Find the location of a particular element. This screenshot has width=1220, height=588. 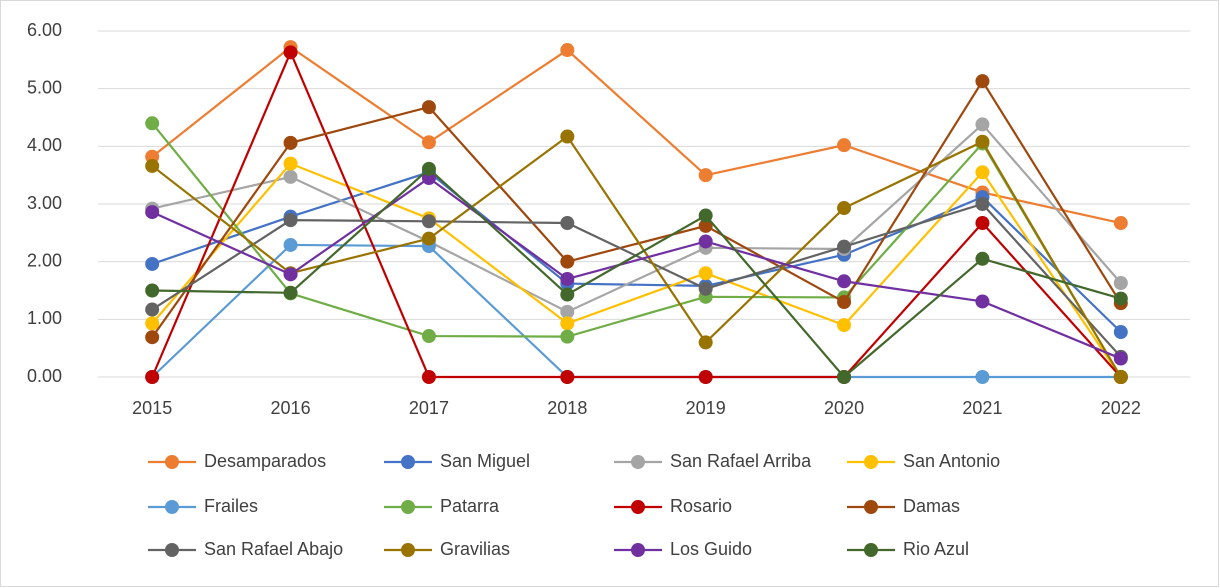

legend-label: Damas is located at coordinates (931, 506).